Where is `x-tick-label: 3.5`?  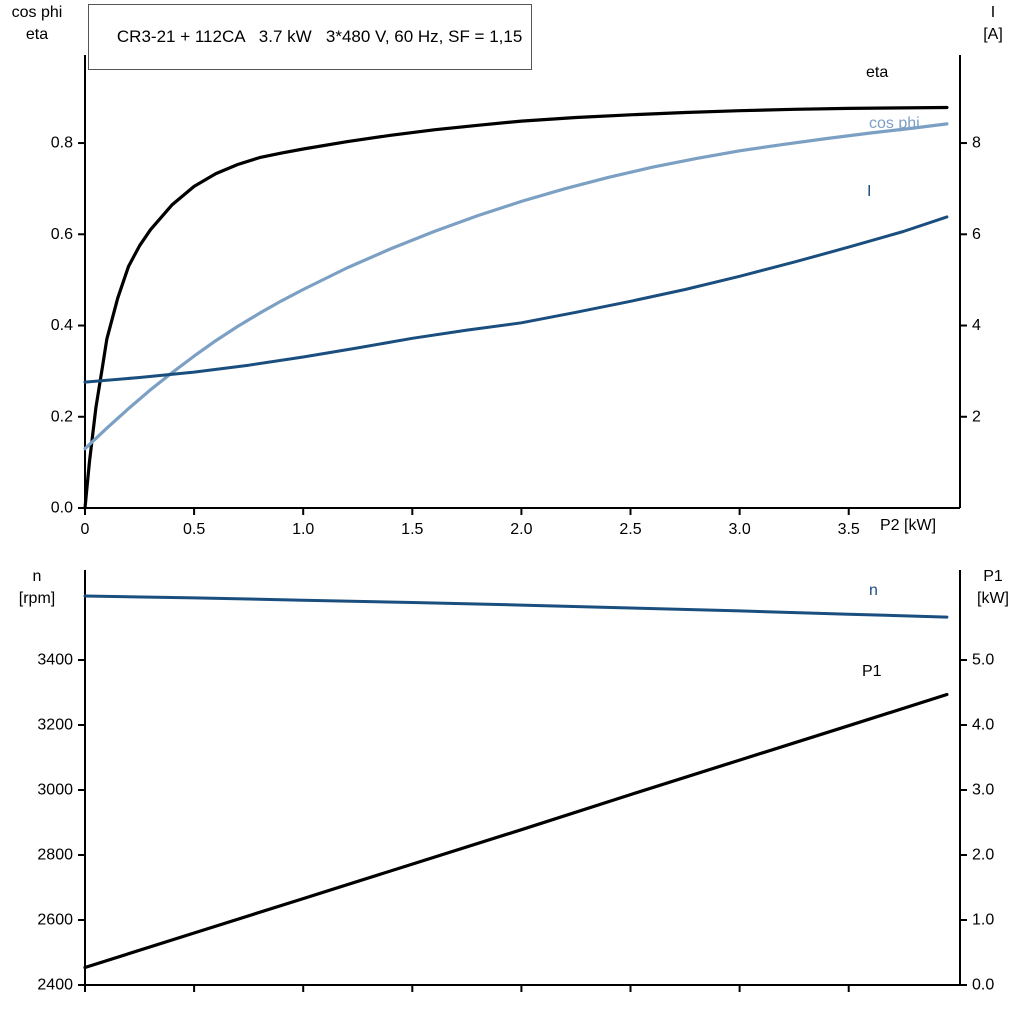 x-tick-label: 3.5 is located at coordinates (849, 529).